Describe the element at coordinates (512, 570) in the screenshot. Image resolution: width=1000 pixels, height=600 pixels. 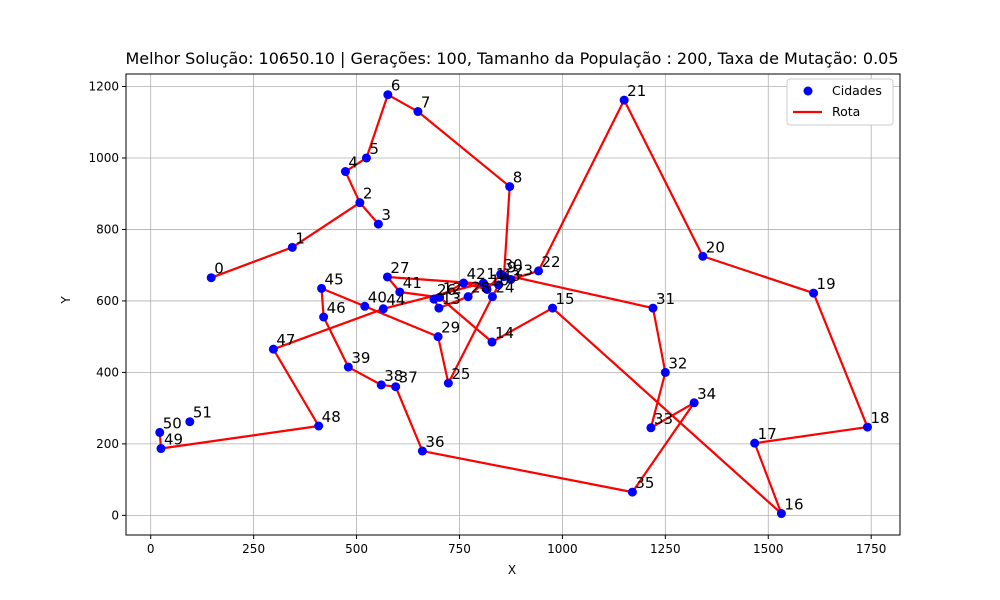
I see `x-axis-label: X` at that location.